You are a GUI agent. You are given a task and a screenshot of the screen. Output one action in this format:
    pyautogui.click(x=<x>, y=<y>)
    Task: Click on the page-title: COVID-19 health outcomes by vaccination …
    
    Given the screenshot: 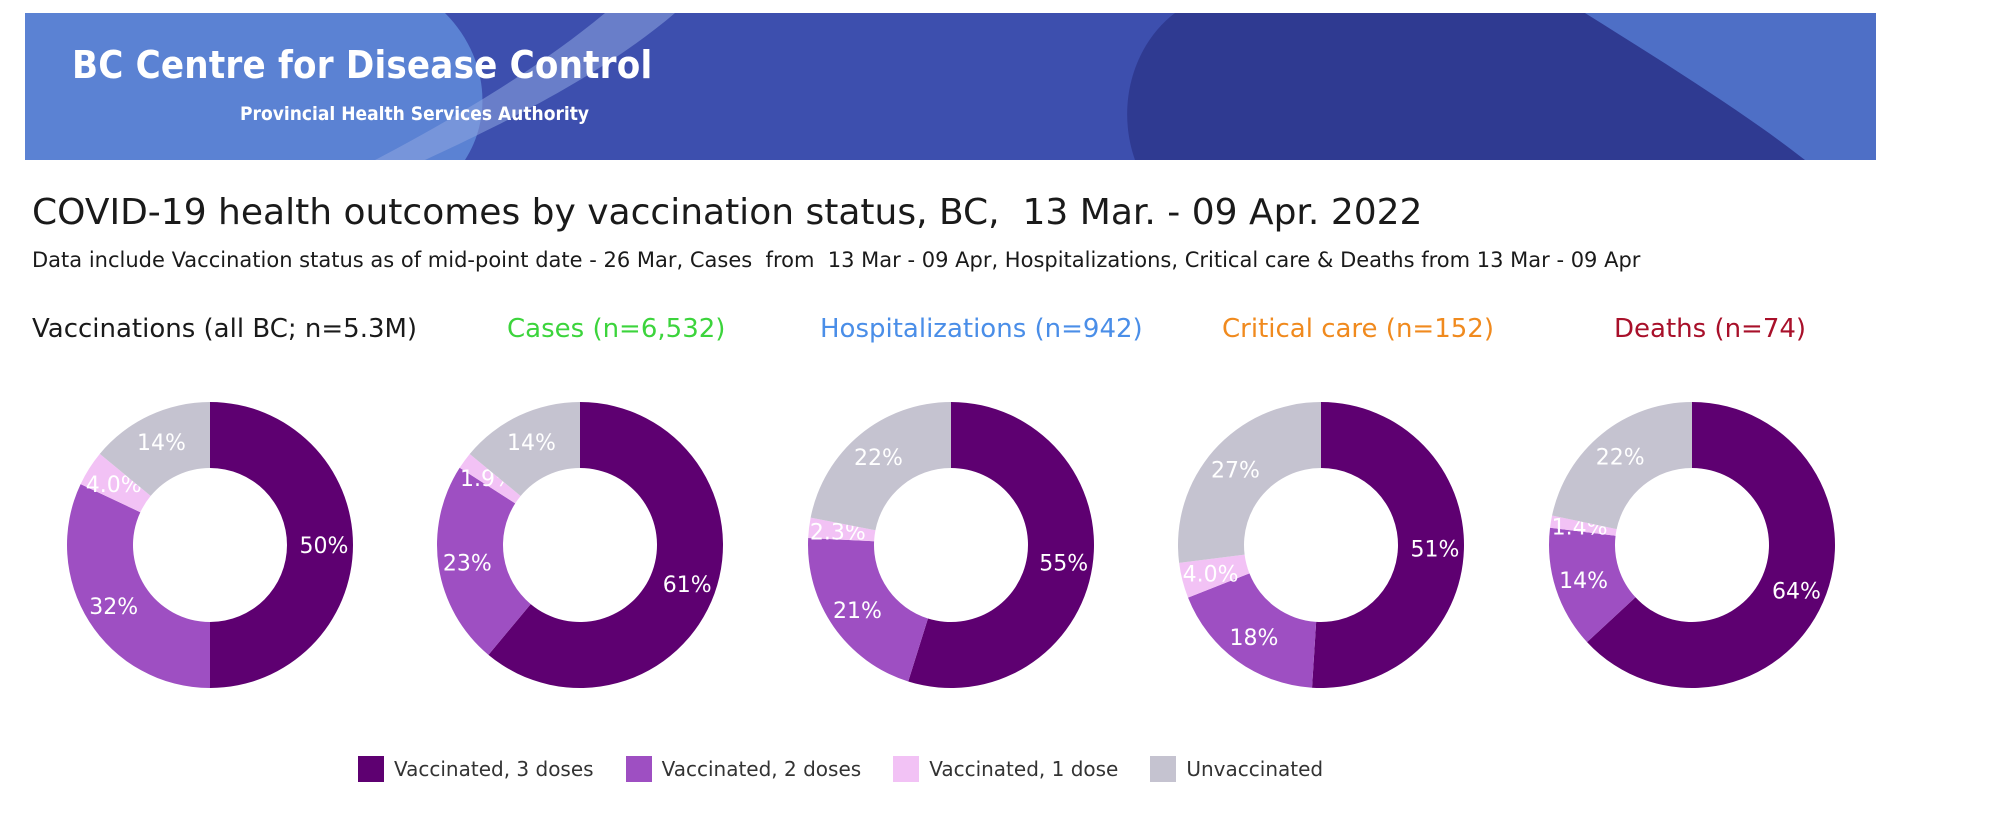 What is the action you would take?
    pyautogui.click(x=727, y=212)
    